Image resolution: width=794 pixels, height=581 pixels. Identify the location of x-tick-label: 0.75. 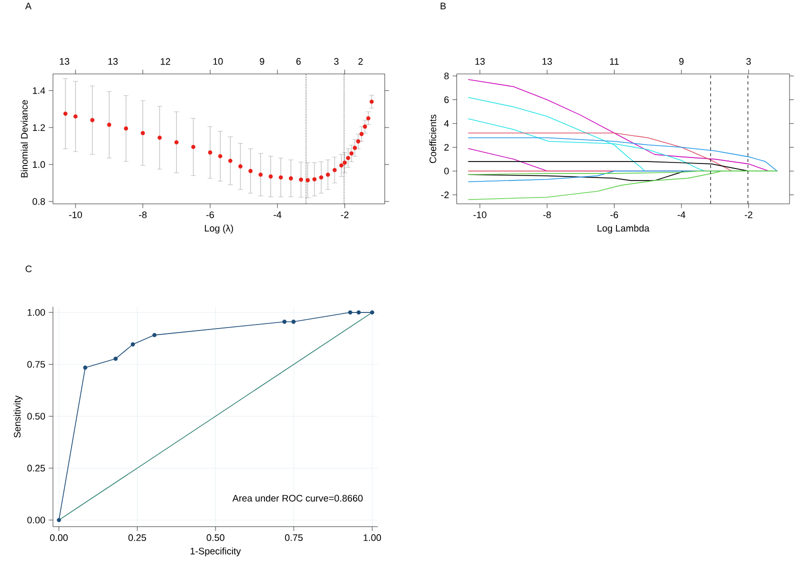
(294, 538).